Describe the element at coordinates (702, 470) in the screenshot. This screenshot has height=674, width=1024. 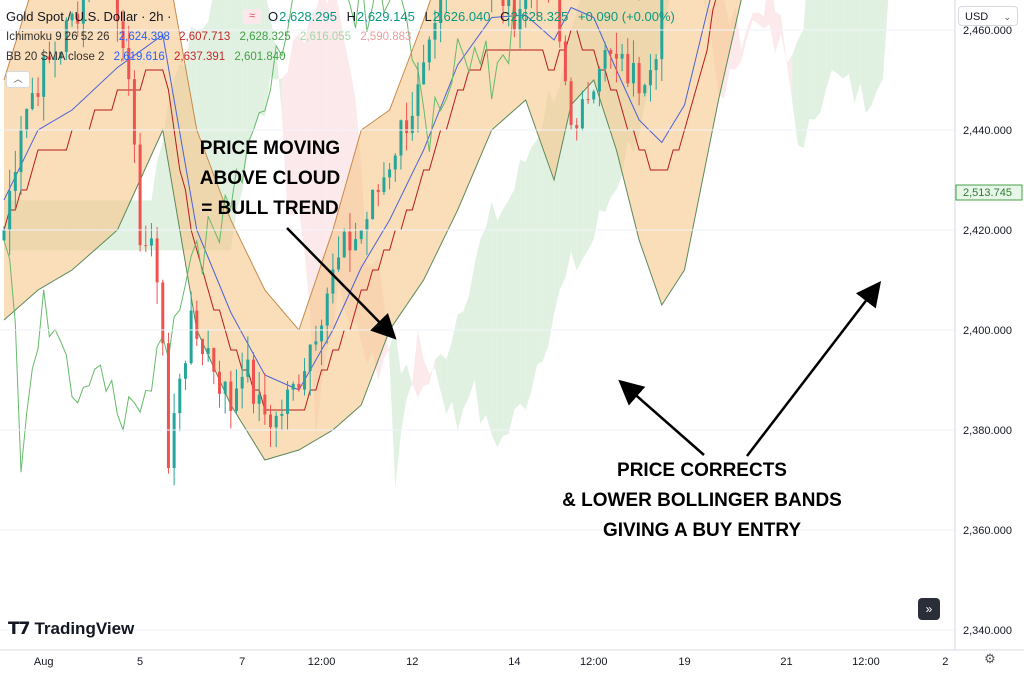
I see `annotation-line: PRICE CORRECTS` at that location.